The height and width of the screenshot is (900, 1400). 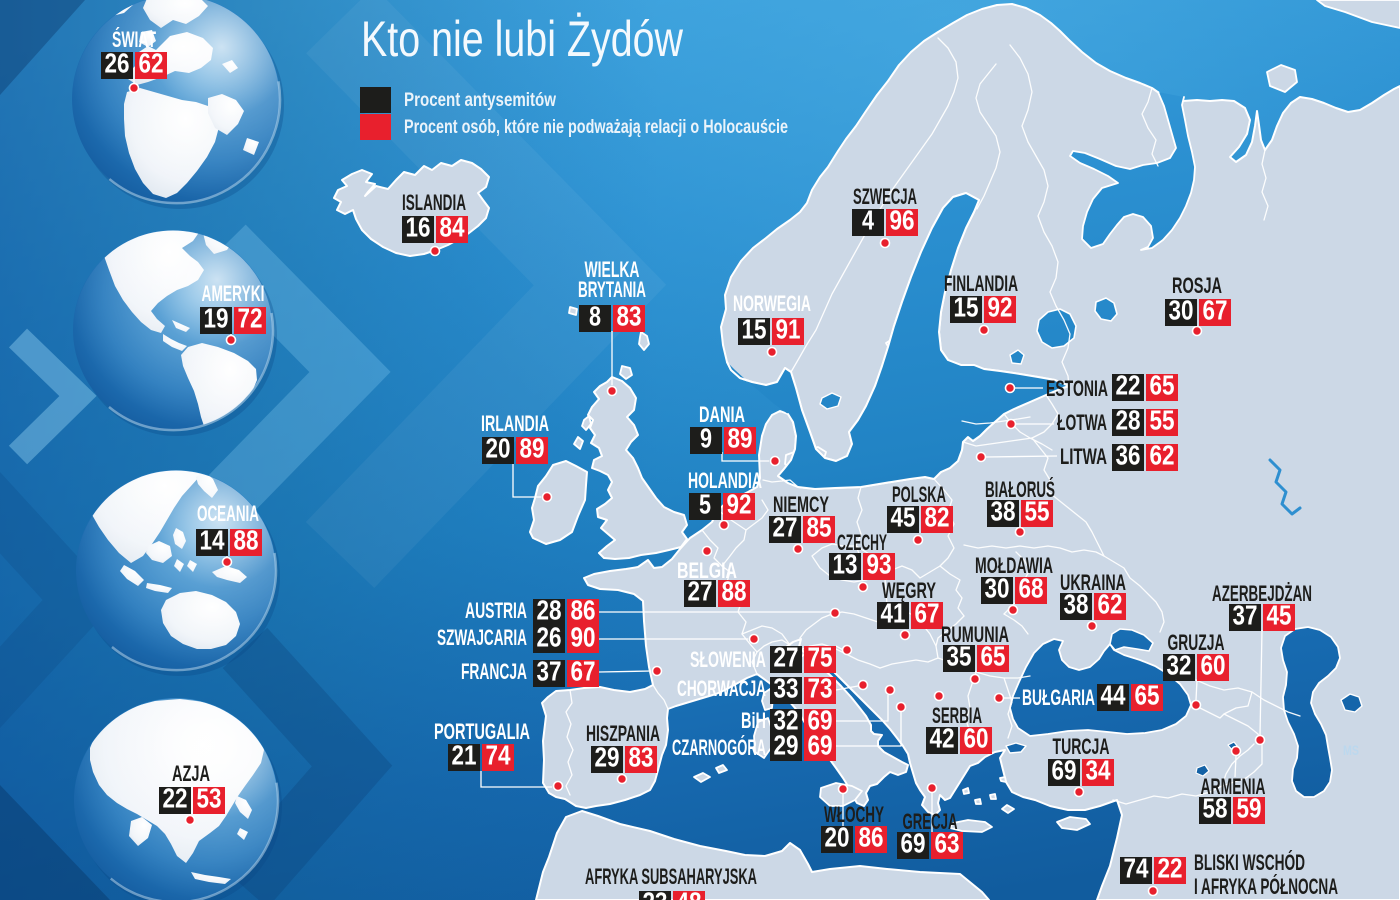 What do you see at coordinates (612, 289) in the screenshot?
I see `svg-text: BRYTANIA` at bounding box center [612, 289].